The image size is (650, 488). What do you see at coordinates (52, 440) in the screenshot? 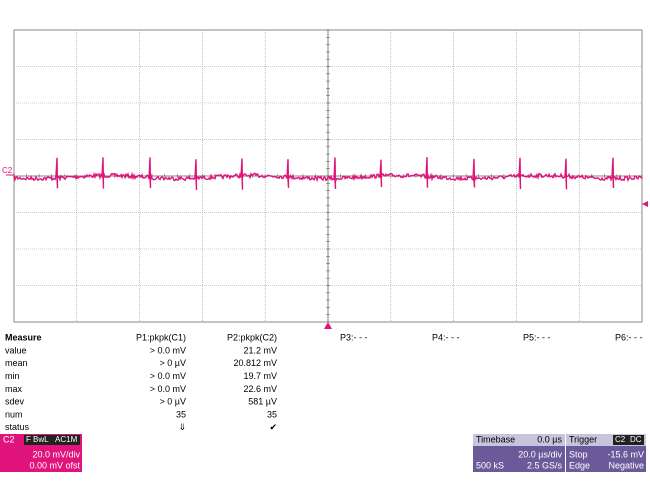
I see `channel-tags-bg` at bounding box center [52, 440].